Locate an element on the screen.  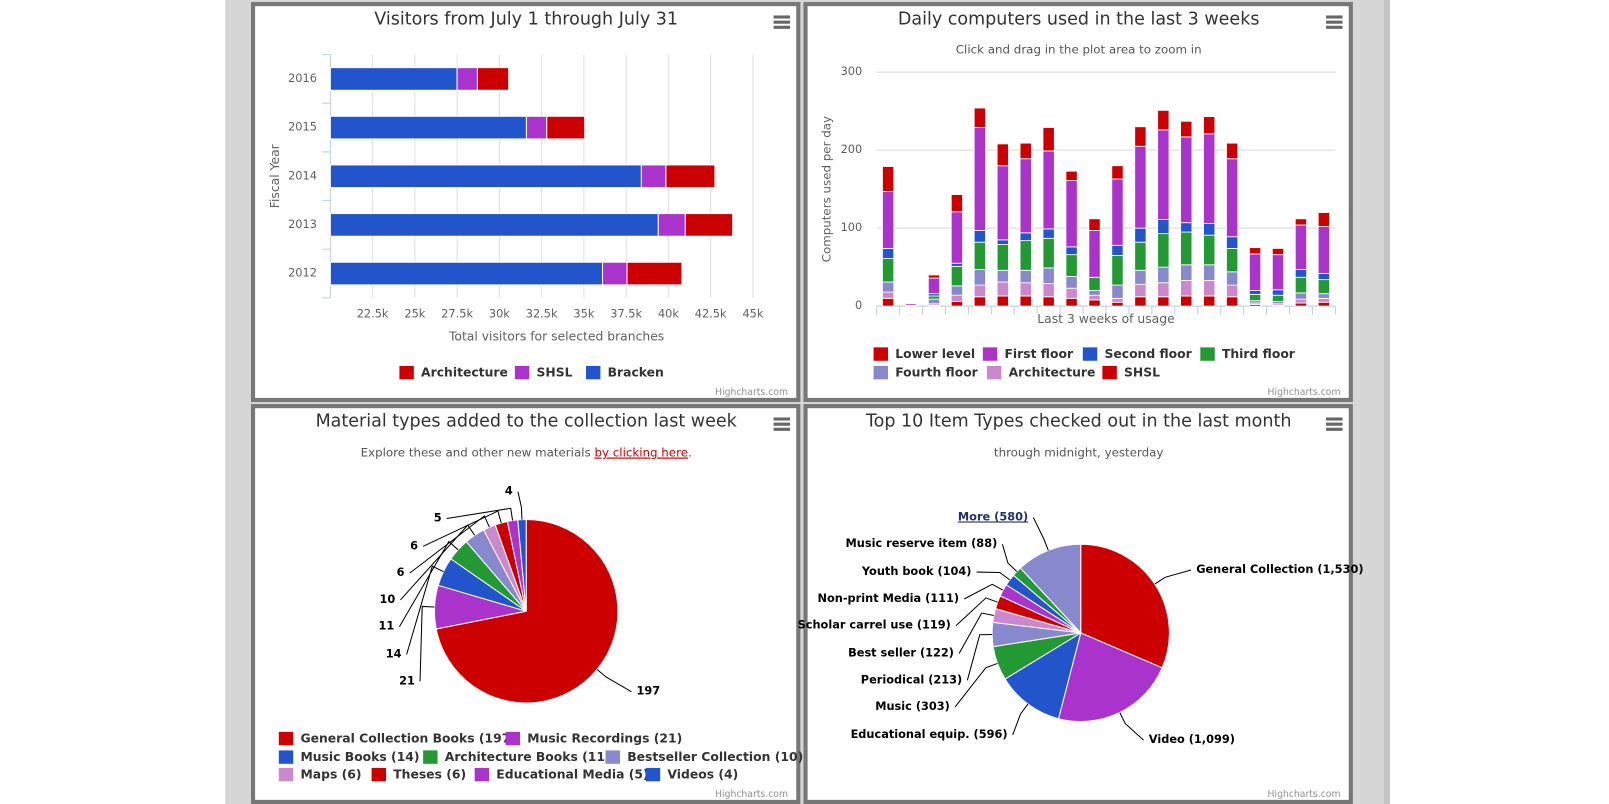
legend-item: Videos (4) is located at coordinates (692, 774).